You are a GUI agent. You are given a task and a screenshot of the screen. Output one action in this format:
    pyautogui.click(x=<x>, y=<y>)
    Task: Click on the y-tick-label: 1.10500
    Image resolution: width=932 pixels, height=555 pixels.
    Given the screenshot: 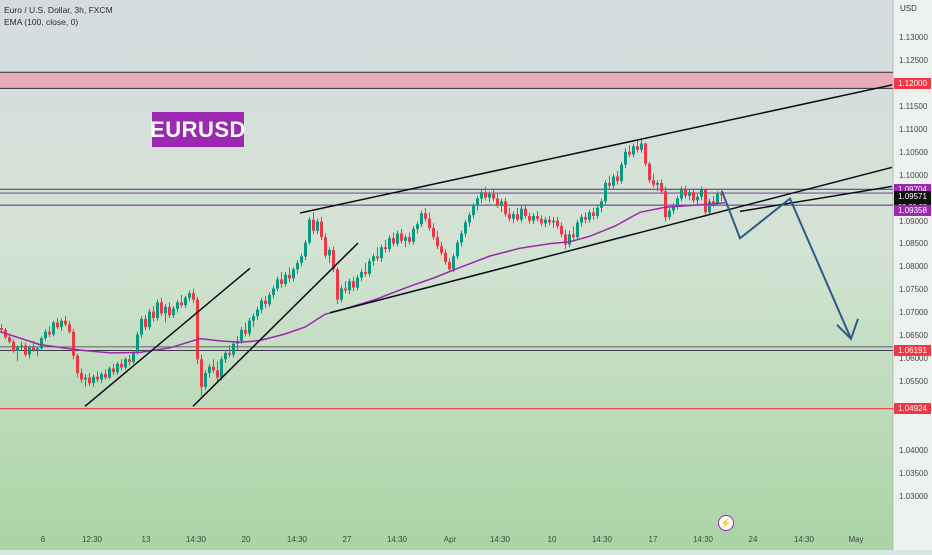 What is the action you would take?
    pyautogui.click(x=913, y=152)
    